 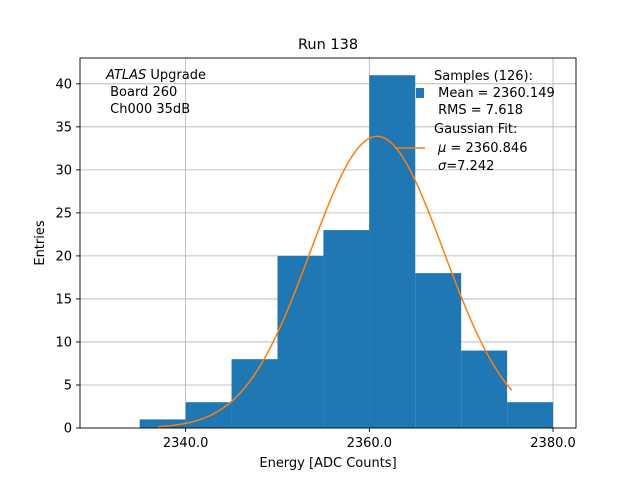 I want to click on y-tick-label: 20, so click(x=63, y=256).